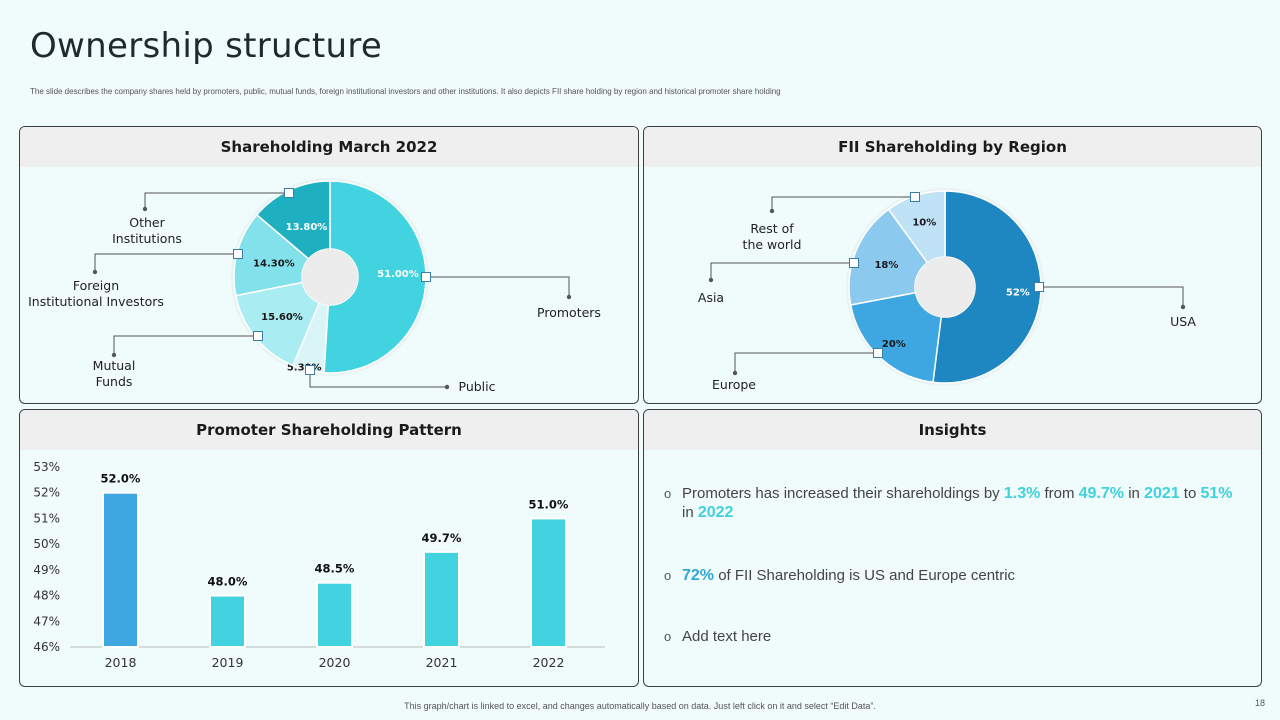  What do you see at coordinates (549, 662) in the screenshot?
I see `x-tick-label: 2022` at bounding box center [549, 662].